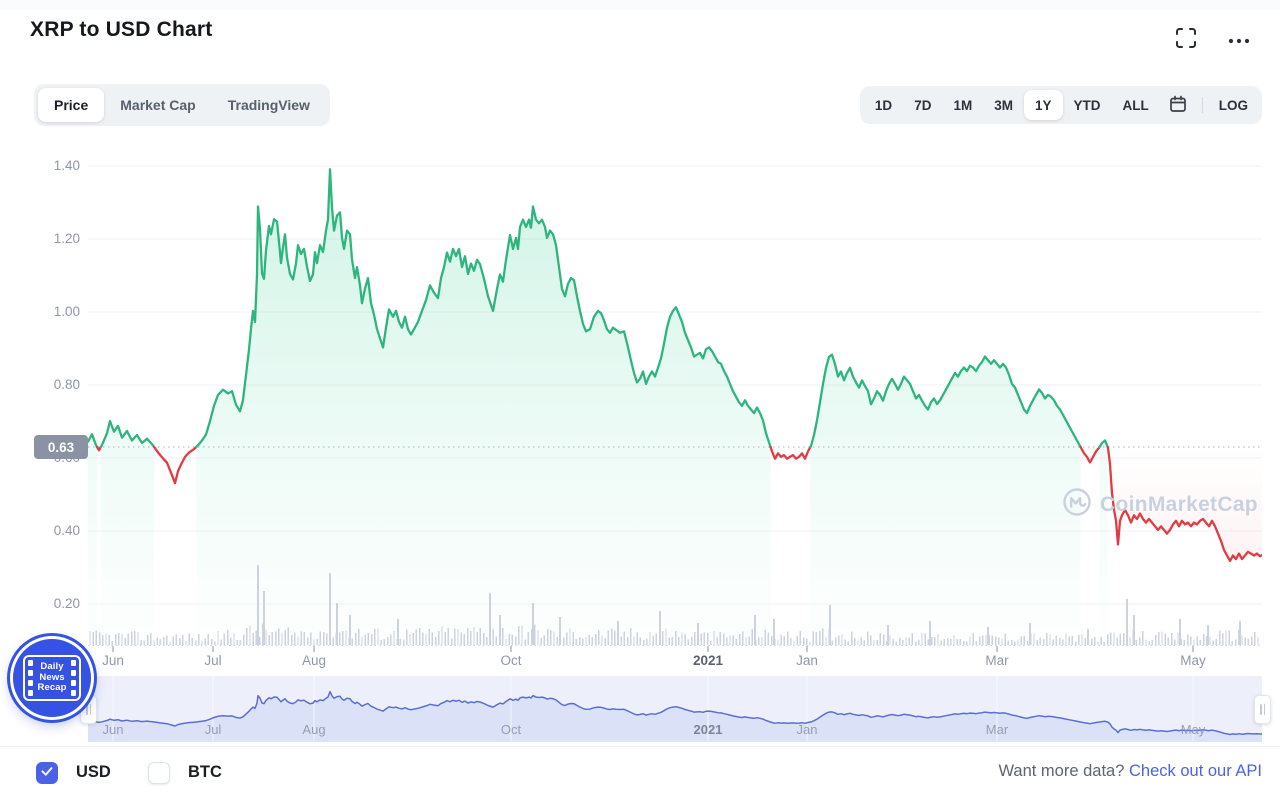 This screenshot has width=1280, height=794. What do you see at coordinates (997, 660) in the screenshot?
I see `x-axis-label: Mar` at bounding box center [997, 660].